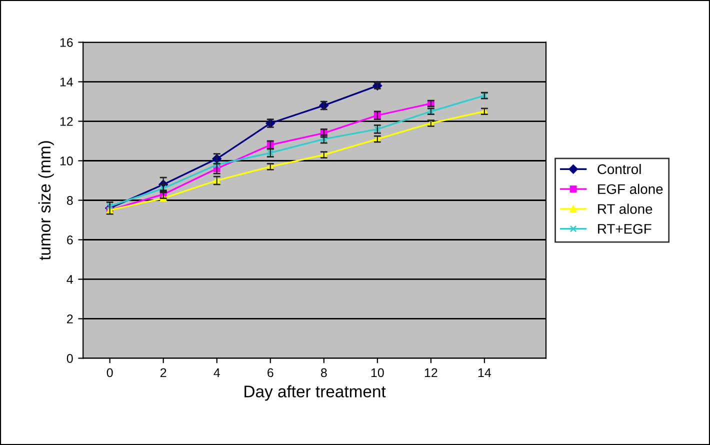 The width and height of the screenshot is (710, 445). Describe the element at coordinates (69, 279) in the screenshot. I see `y-tick-label: 4` at that location.